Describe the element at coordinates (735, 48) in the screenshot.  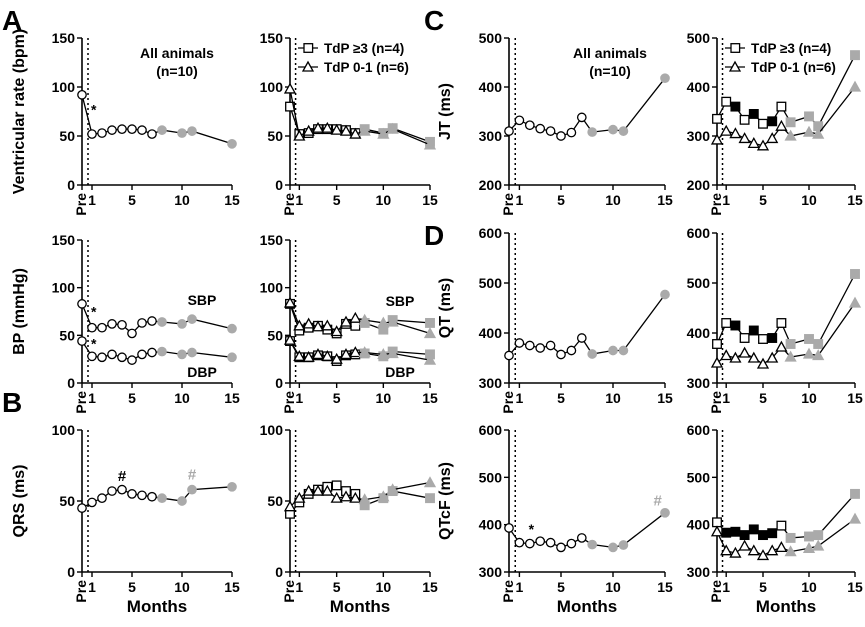
I see `legend-marker` at that location.